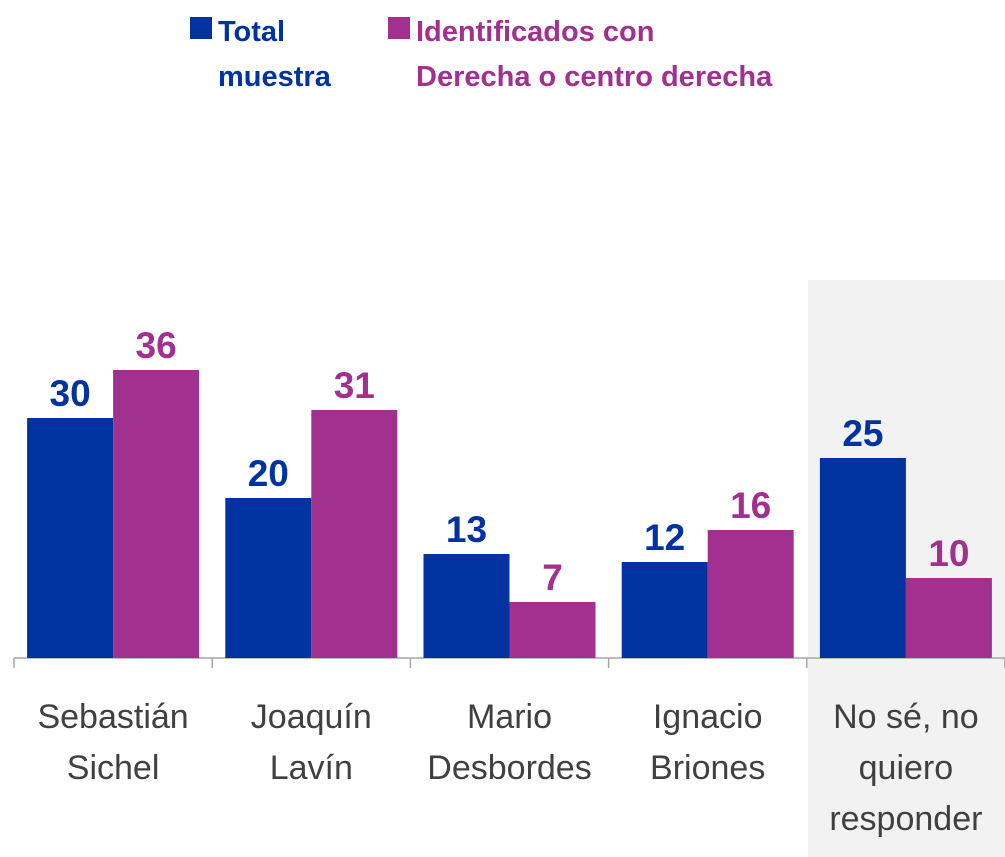 The width and height of the screenshot is (1005, 857). I want to click on x-tick-label: No sé, no quiero responder, so click(906, 768).